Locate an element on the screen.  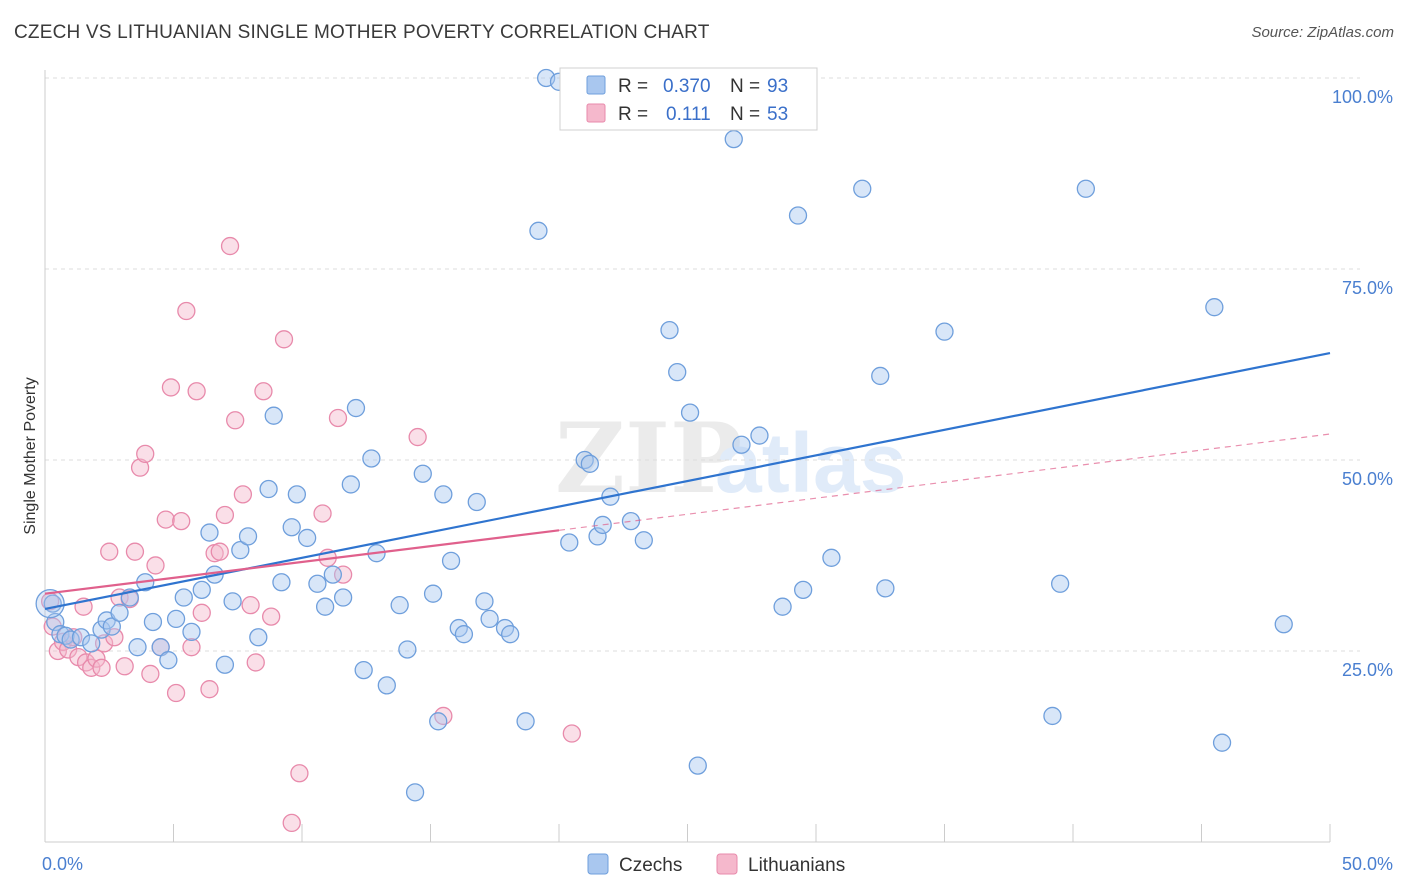
watermark: ZIP atlas is located at coordinates (730, 458).